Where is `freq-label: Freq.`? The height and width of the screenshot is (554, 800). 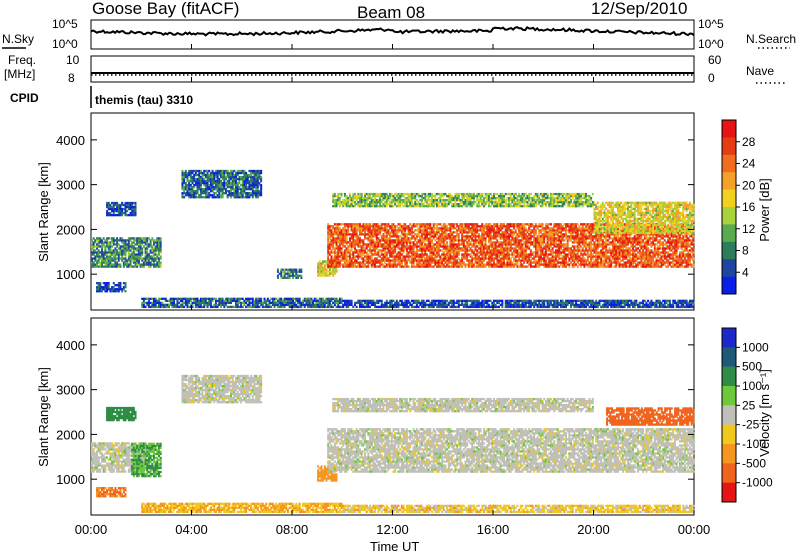
freq-label: Freq. is located at coordinates (22, 60).